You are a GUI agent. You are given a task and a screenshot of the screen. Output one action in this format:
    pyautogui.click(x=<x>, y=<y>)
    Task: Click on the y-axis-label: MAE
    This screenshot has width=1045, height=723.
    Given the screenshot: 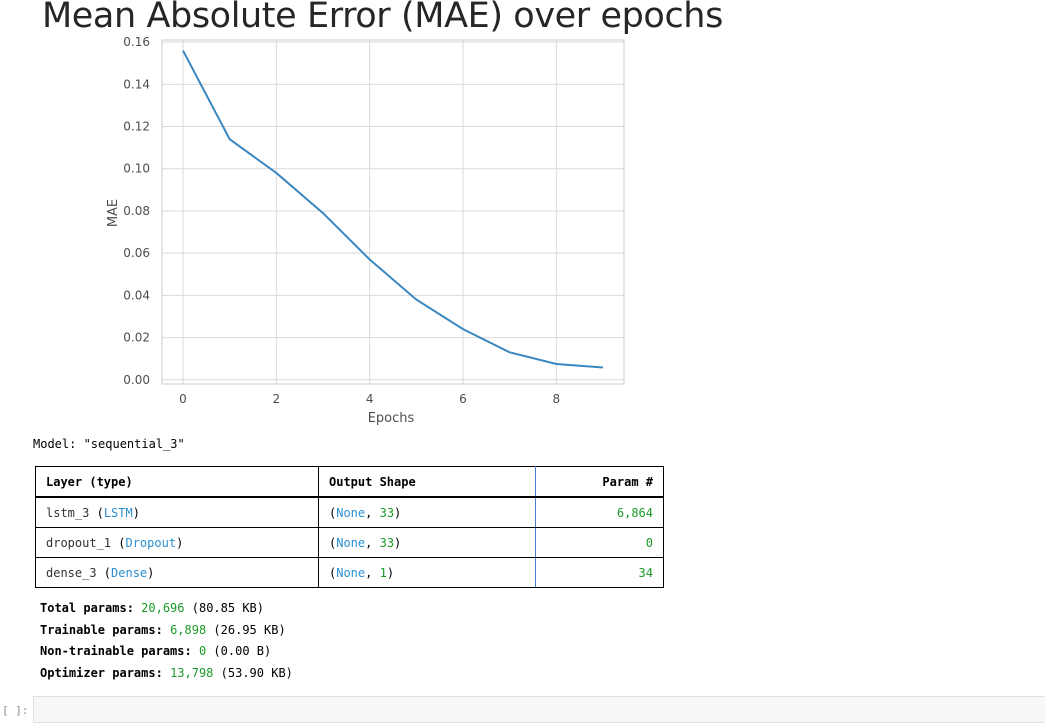 What is the action you would take?
    pyautogui.click(x=113, y=213)
    